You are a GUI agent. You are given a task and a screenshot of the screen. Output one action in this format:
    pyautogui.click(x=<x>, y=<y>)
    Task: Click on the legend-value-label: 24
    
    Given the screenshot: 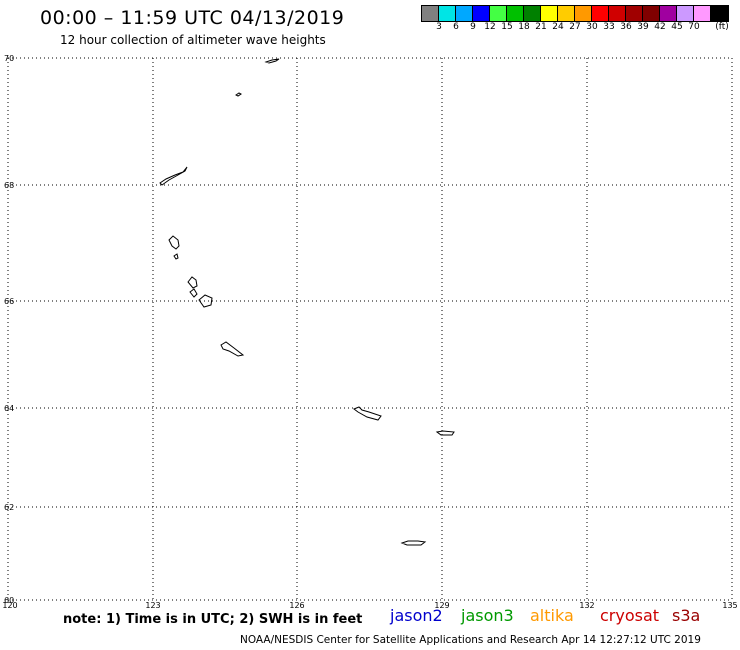 What is the action you would take?
    pyautogui.click(x=558, y=27)
    